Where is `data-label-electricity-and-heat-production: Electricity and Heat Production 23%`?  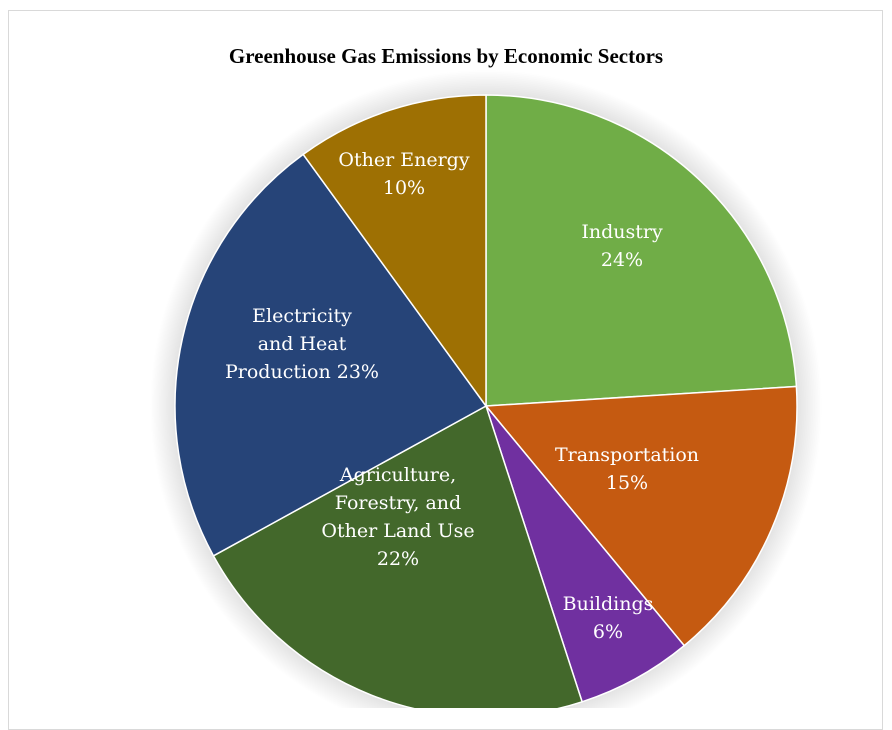
data-label-electricity-and-heat-production: Electricity and Heat Production 23% is located at coordinates (302, 344).